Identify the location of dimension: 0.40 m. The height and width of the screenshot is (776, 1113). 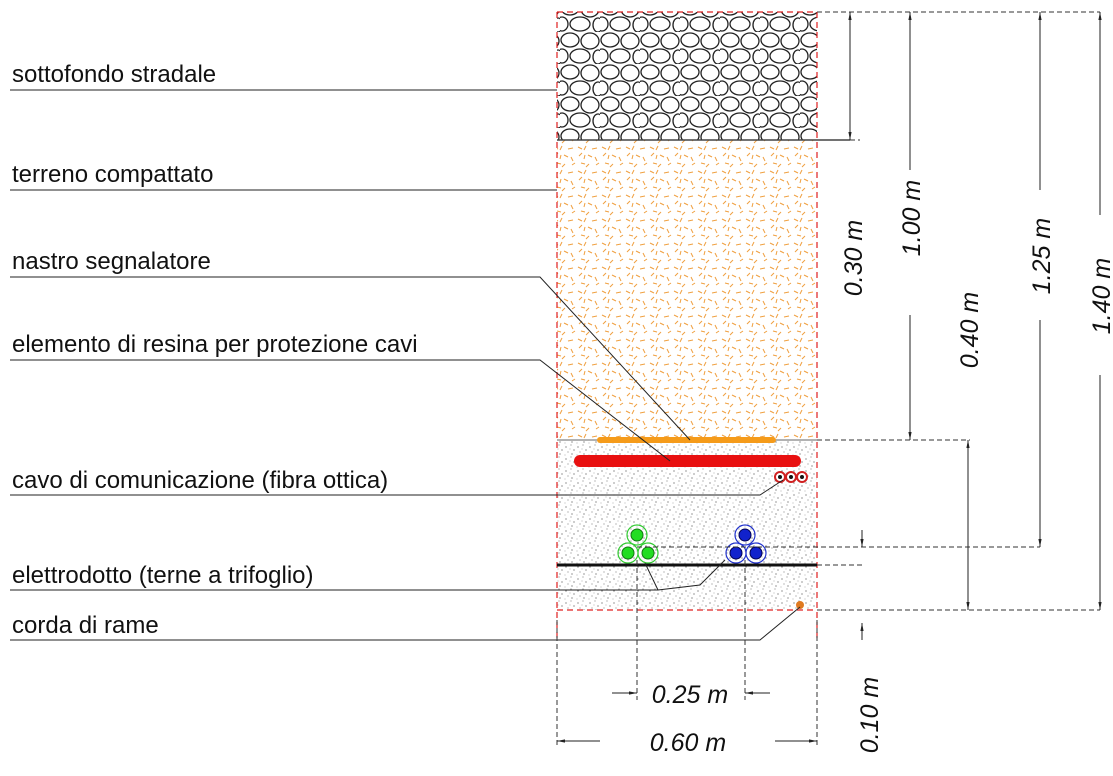
(970, 330).